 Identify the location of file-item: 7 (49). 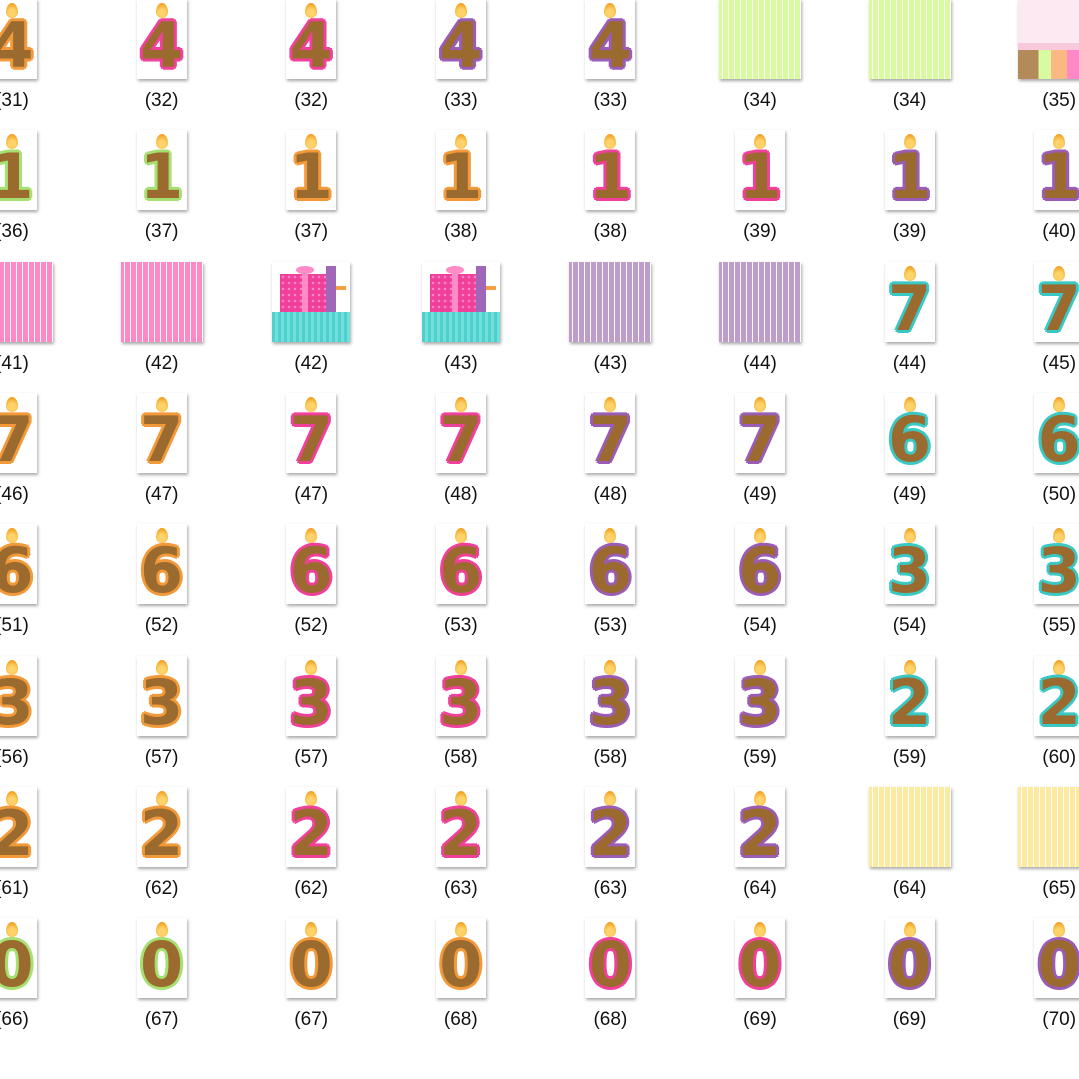
(760, 452).